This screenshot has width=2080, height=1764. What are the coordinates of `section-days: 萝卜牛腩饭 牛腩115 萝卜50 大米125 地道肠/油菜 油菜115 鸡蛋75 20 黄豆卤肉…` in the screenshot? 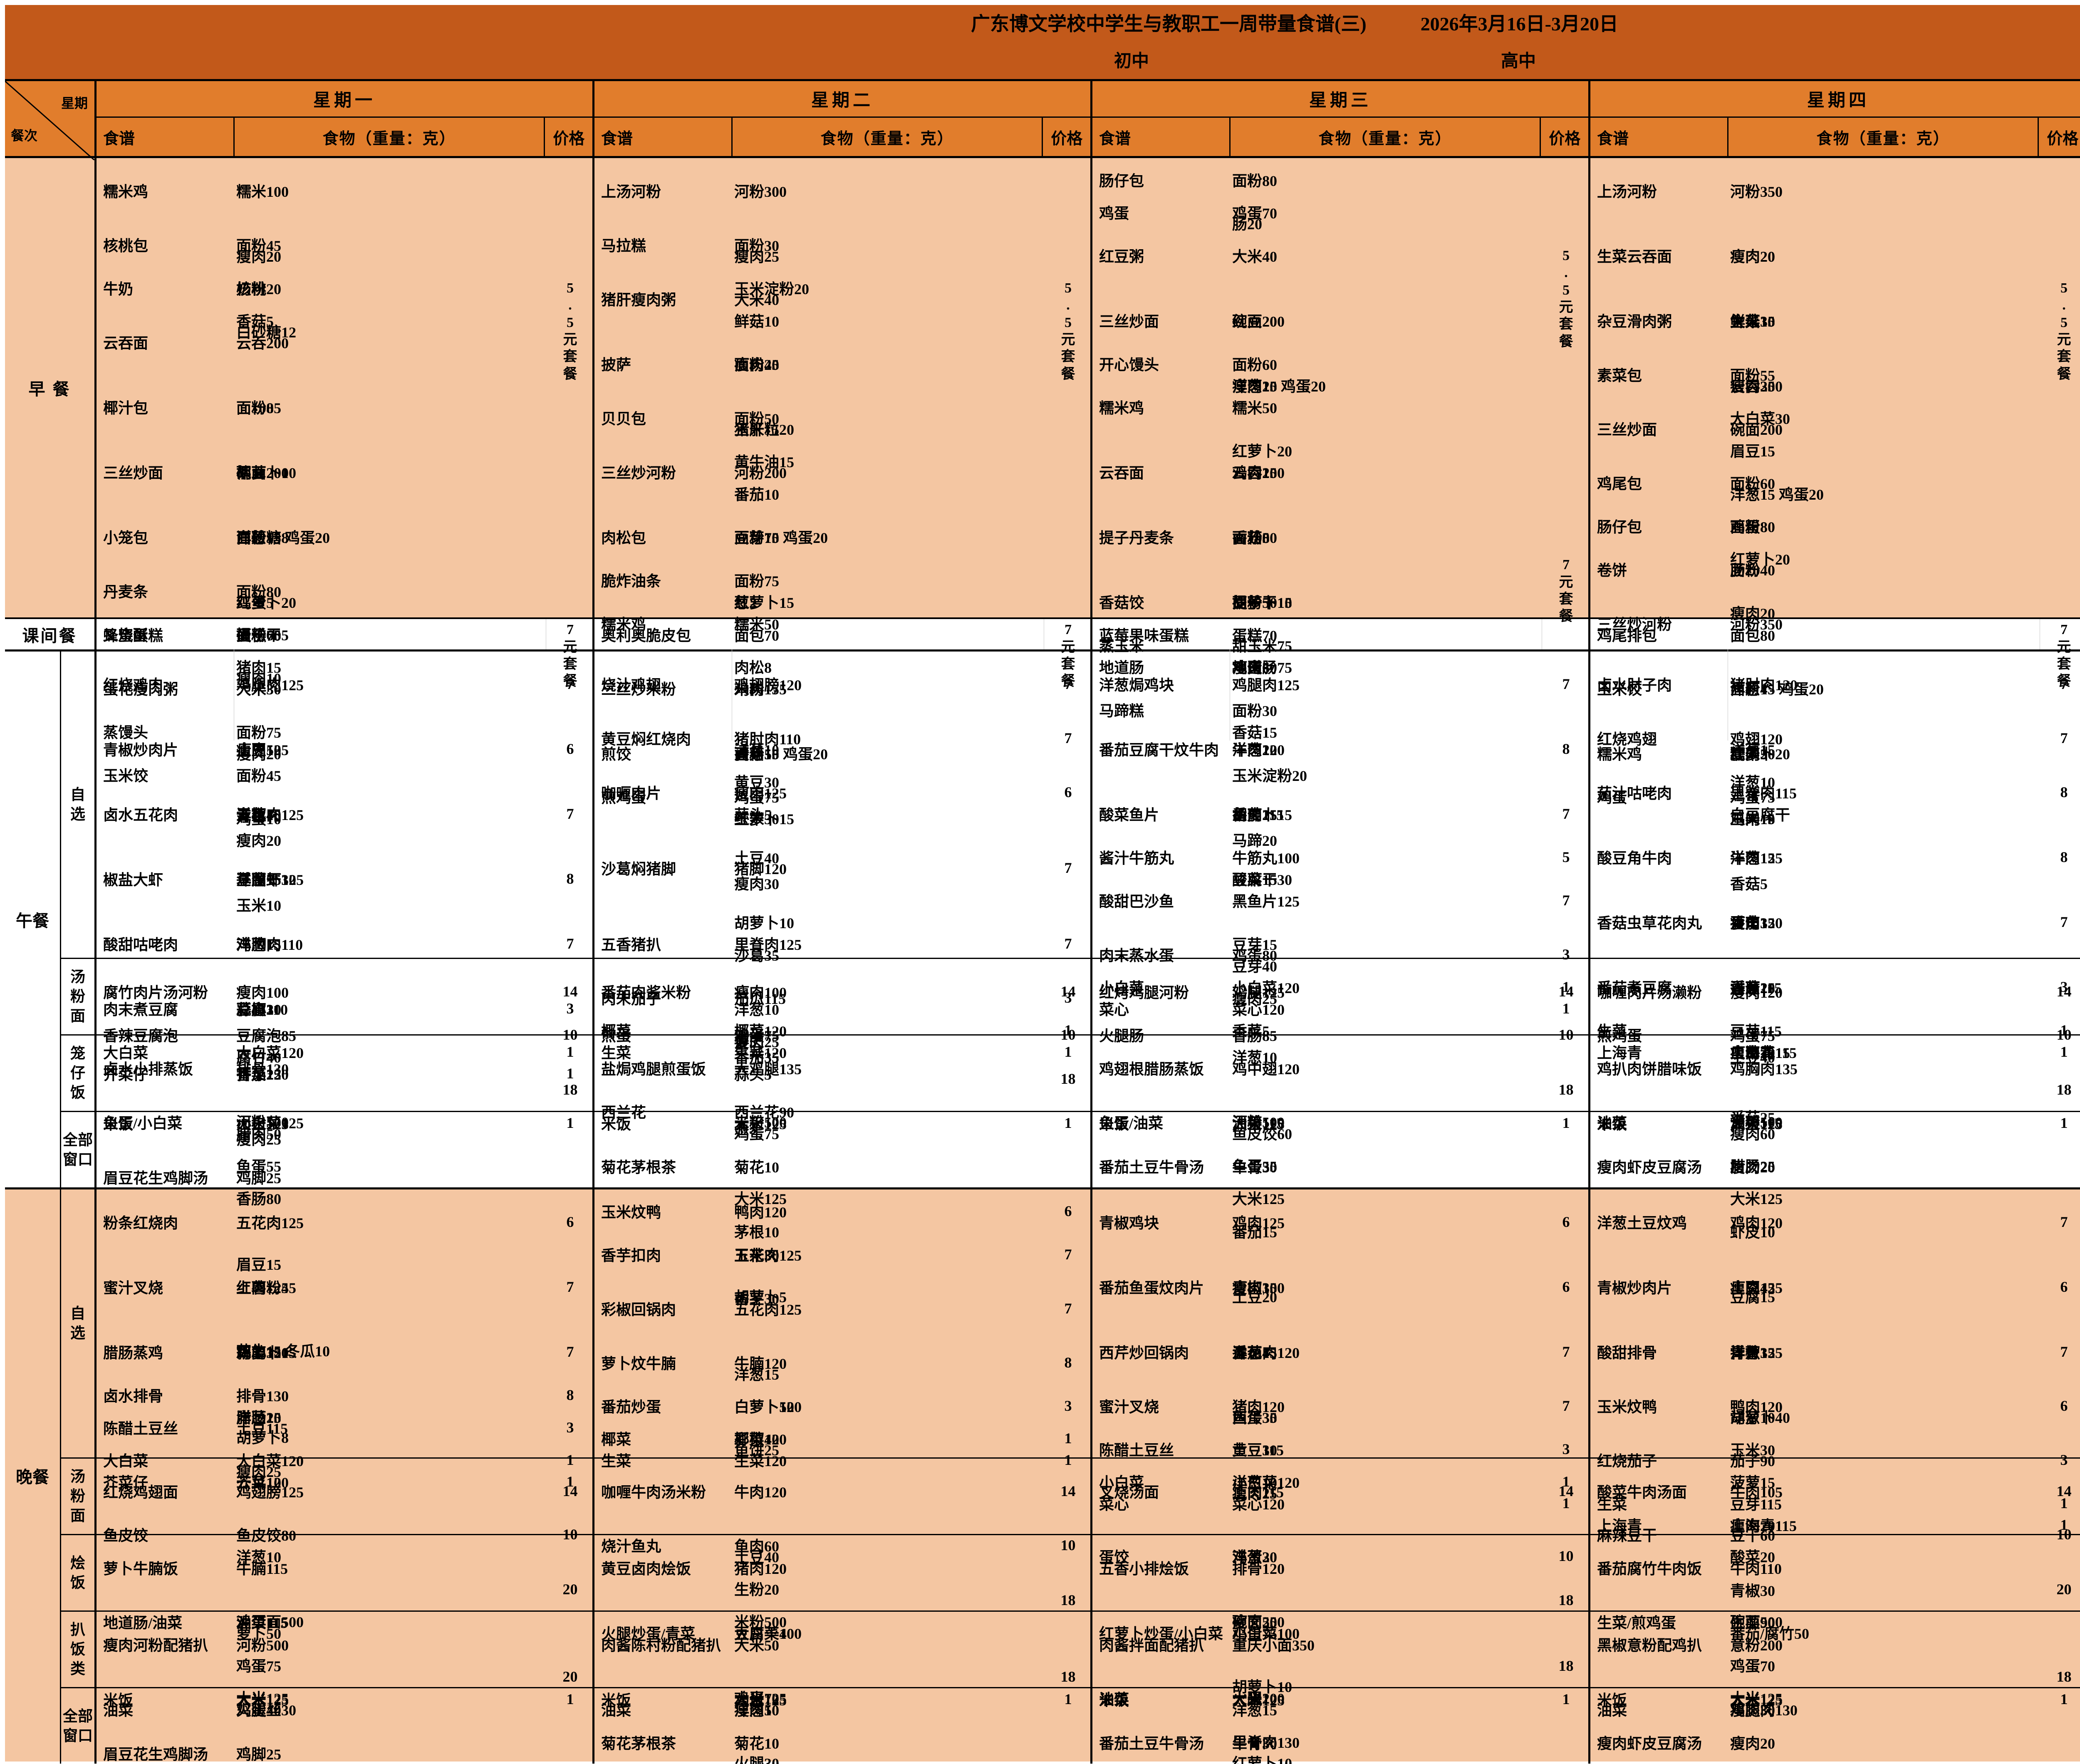 It's located at (1087, 1650).